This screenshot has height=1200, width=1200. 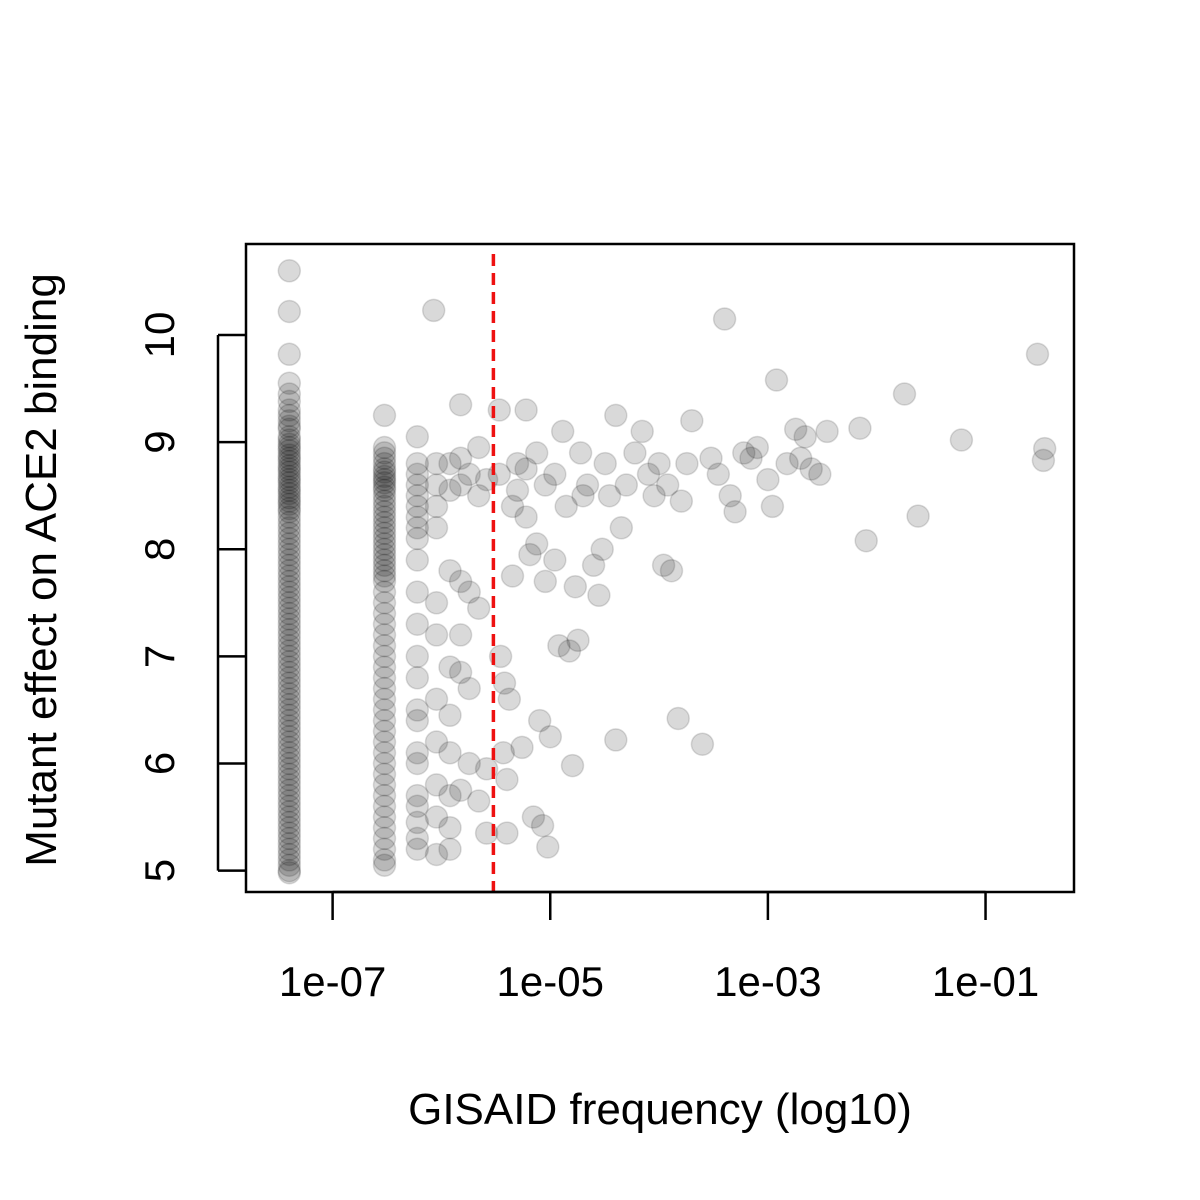 I want to click on x-tick-label: 1e-01, so click(x=985, y=981).